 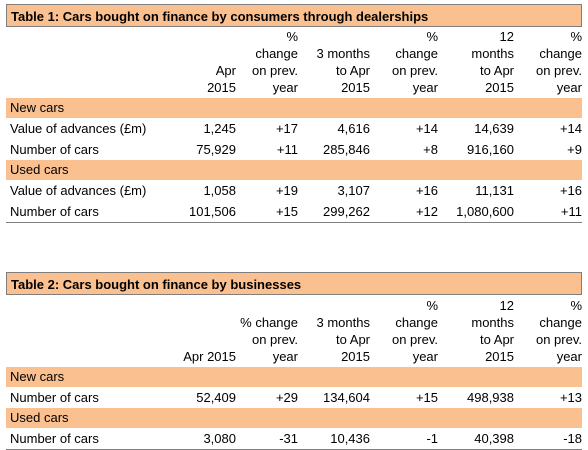 I want to click on col-header-apr-2015: Apr 2015, so click(x=209, y=356).